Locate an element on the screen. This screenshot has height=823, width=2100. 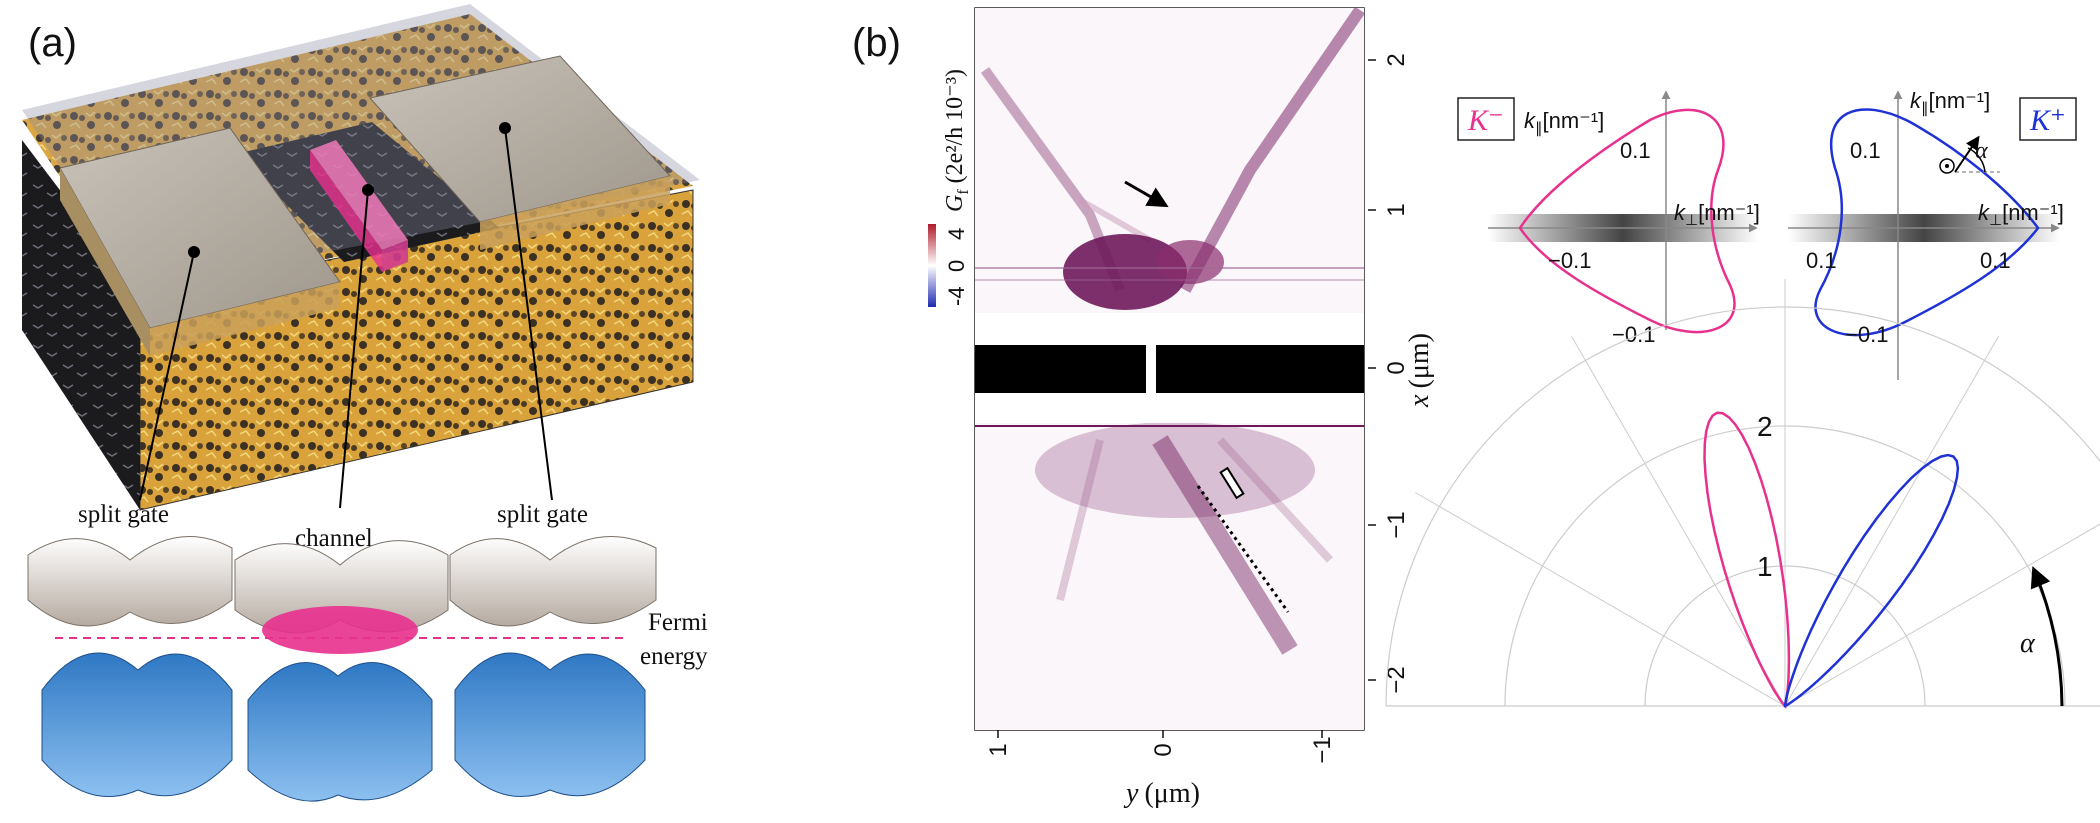
x-tick-m1: −1 is located at coordinates (1396, 524).